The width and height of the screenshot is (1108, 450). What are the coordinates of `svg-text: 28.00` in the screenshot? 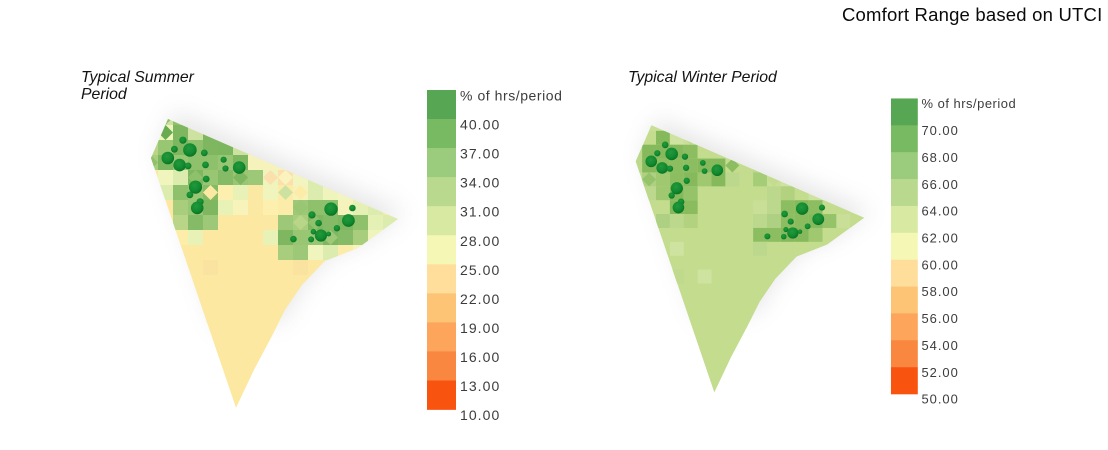 It's located at (480, 241).